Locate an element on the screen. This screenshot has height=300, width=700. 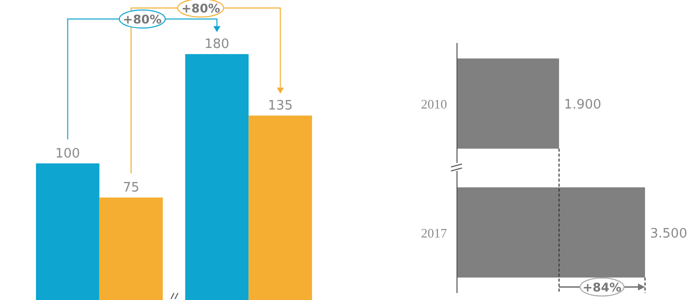
y-tick-label: 2010 is located at coordinates (434, 104).